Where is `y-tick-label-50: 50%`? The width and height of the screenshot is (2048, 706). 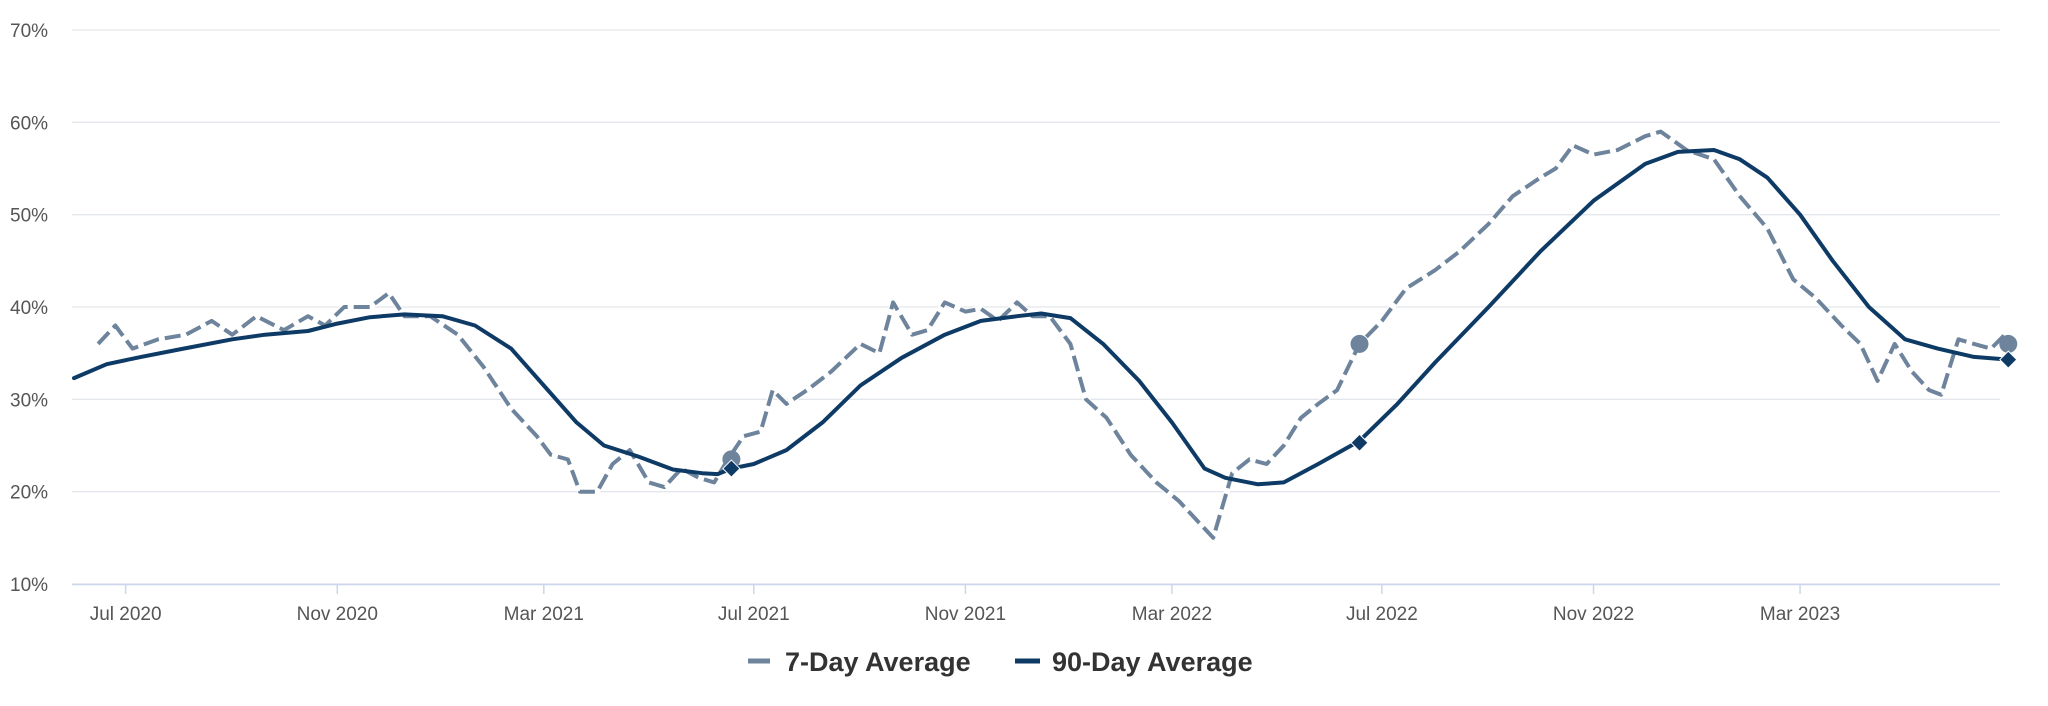 y-tick-label-50: 50% is located at coordinates (29, 216).